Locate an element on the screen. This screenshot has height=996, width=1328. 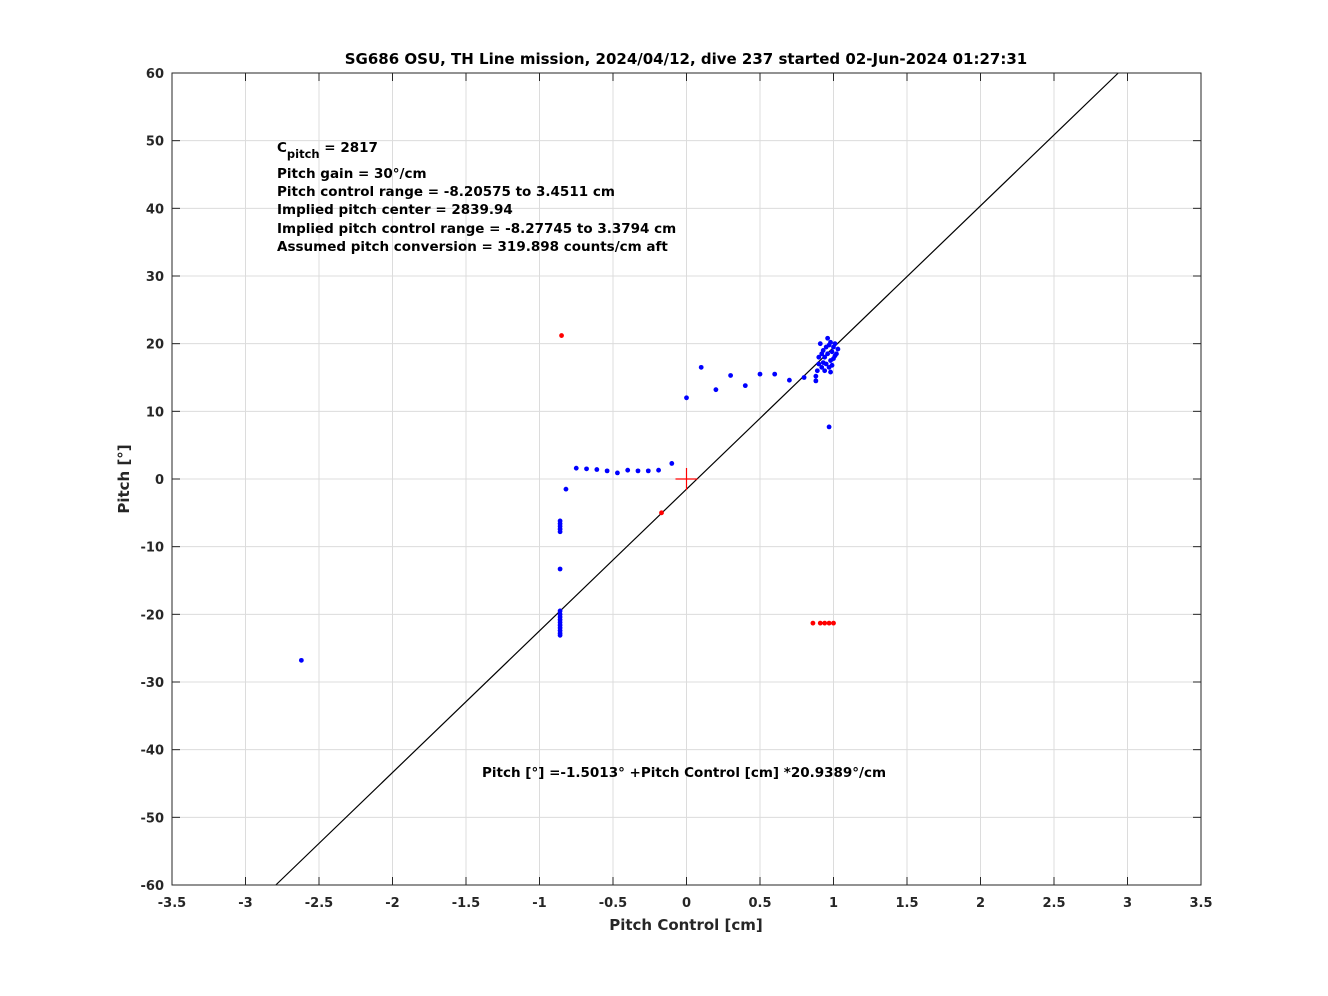
y-tick-label: 40 is located at coordinates (155, 209).